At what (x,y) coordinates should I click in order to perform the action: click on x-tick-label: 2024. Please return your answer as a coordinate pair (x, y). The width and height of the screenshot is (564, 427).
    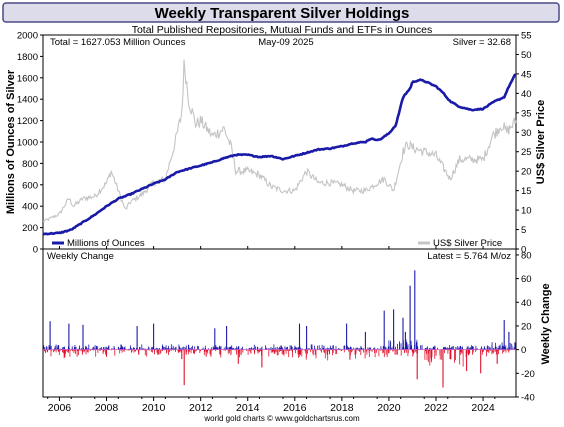
    Looking at the image, I should click on (483, 408).